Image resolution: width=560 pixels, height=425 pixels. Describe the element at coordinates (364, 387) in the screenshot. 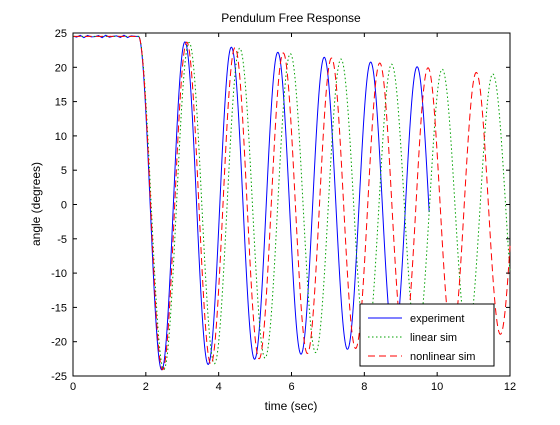

I see `x-tick-label: 8` at that location.